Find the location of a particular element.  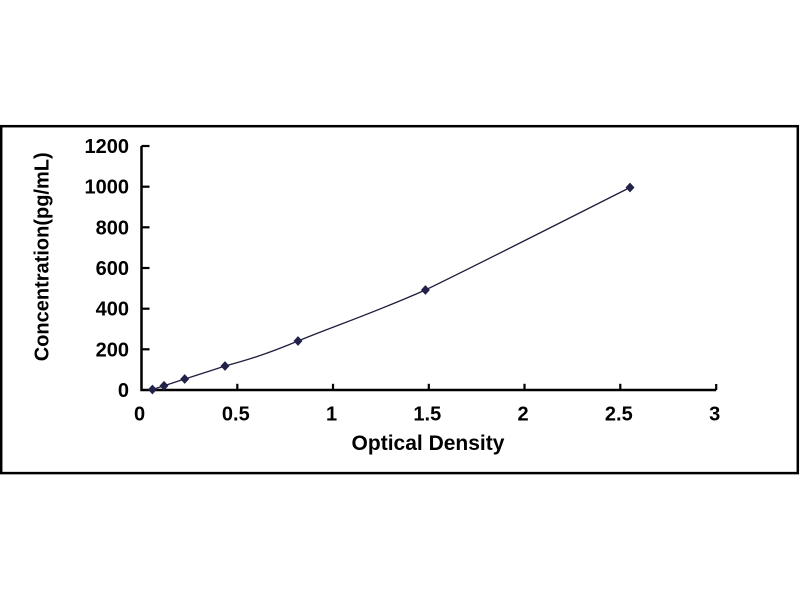

svg-text: 1000 is located at coordinates (107, 188).